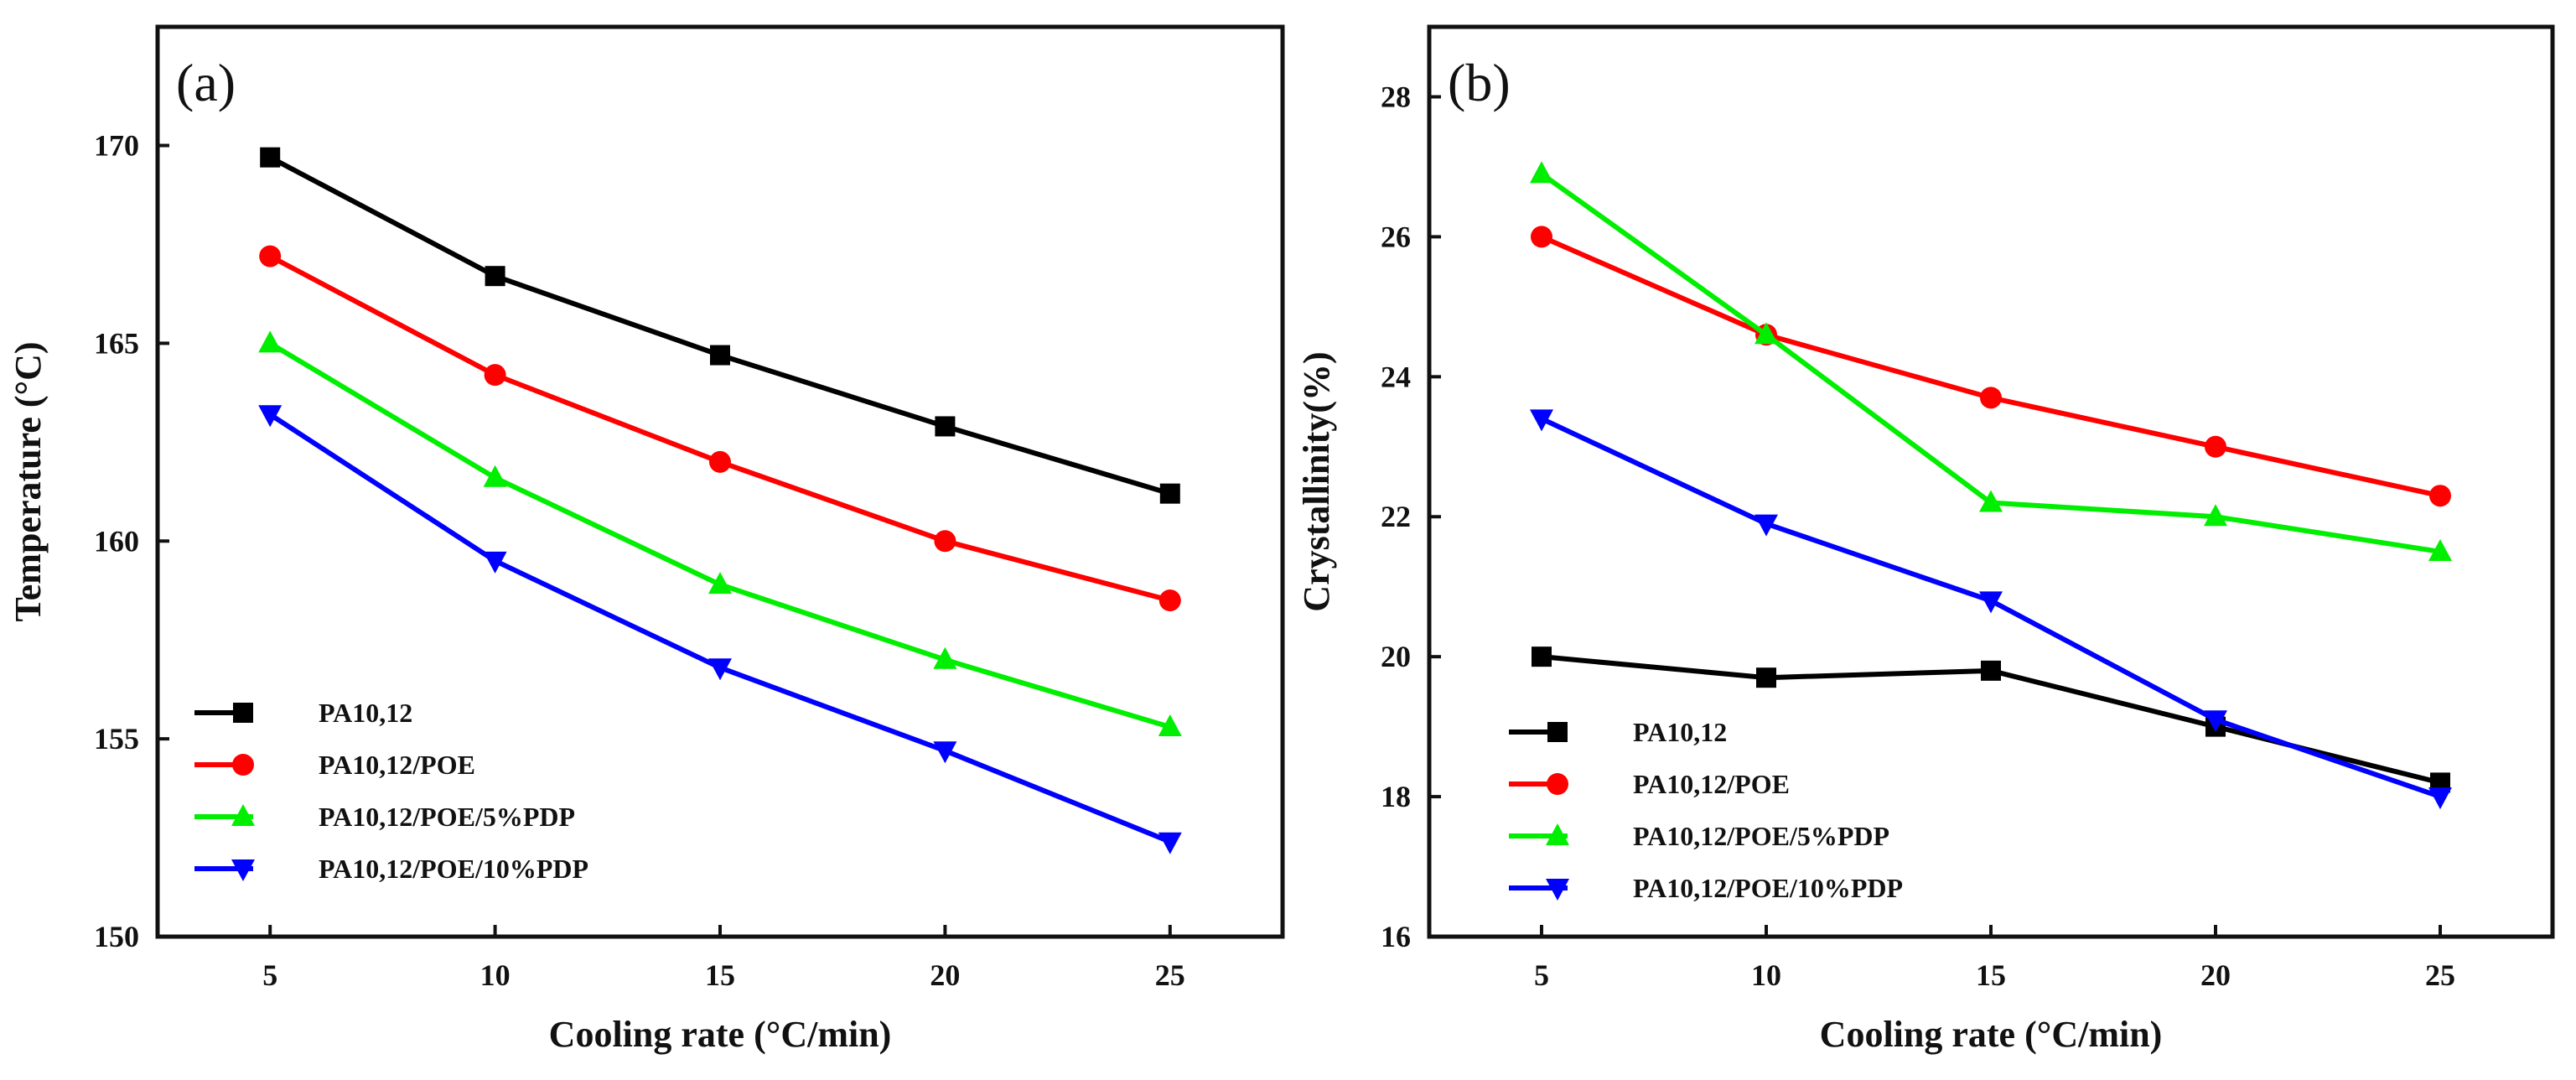 This screenshot has height=1080, width=2576. Describe the element at coordinates (28, 481) in the screenshot. I see `y-axis-title: Temperature (°C)` at that location.